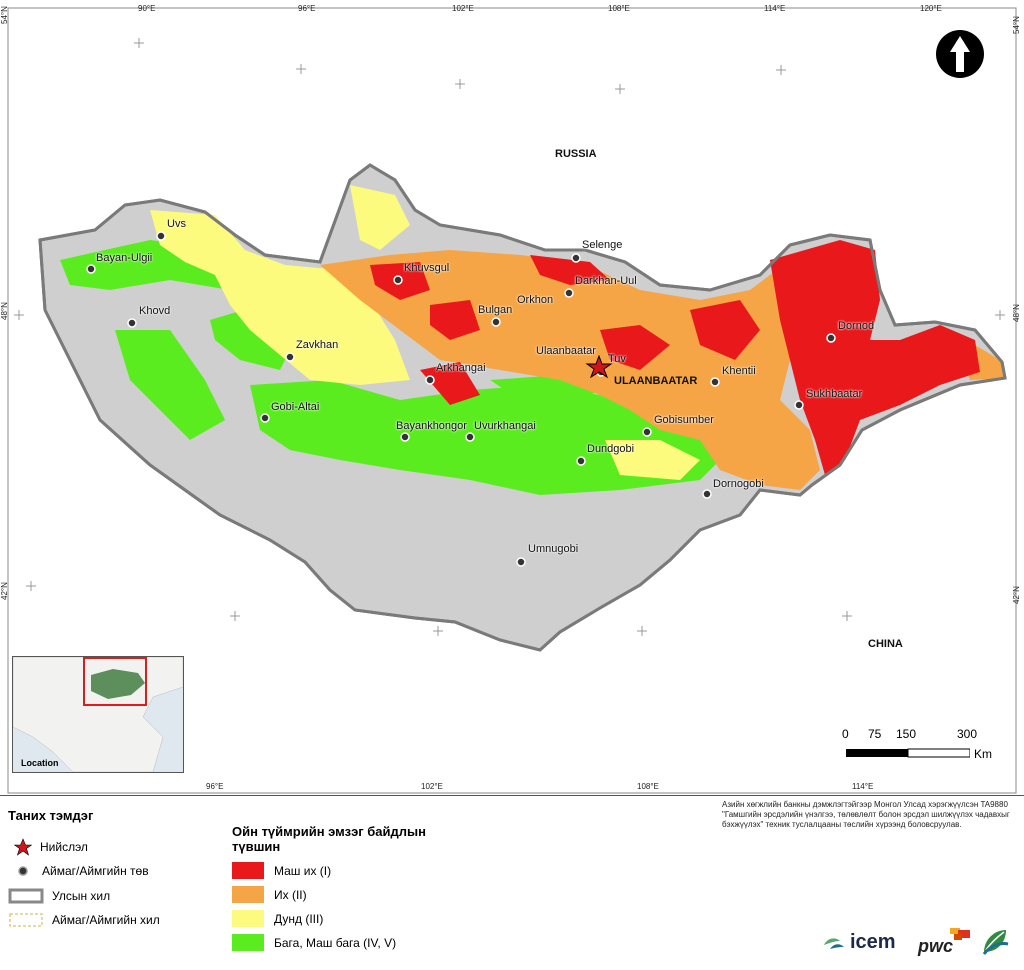  What do you see at coordinates (611, 449) in the screenshot?
I see `city-label: Dundgobi` at bounding box center [611, 449].